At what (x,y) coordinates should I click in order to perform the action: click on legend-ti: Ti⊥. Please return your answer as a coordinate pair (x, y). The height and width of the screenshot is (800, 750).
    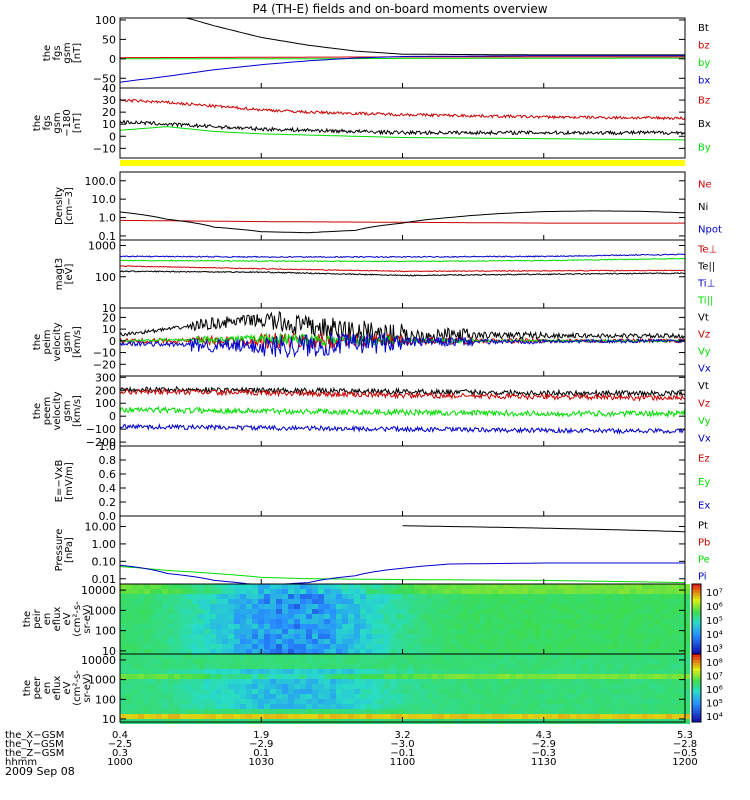
    Looking at the image, I should click on (706, 284).